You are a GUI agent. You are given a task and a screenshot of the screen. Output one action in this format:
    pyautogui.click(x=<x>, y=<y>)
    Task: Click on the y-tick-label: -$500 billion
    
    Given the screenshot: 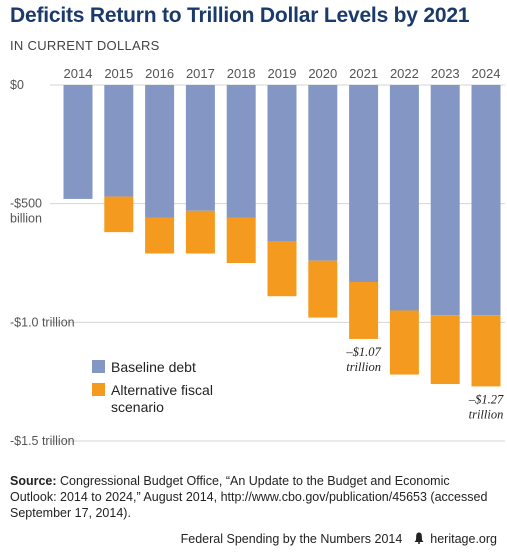 What is the action you would take?
    pyautogui.click(x=26, y=211)
    